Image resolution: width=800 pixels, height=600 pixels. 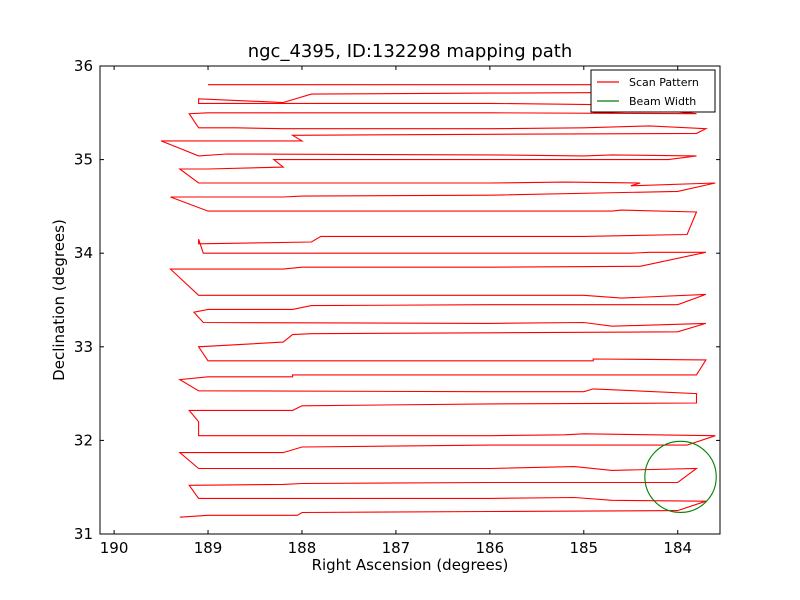 I want to click on y-tick-label: 33, so click(x=83, y=347).